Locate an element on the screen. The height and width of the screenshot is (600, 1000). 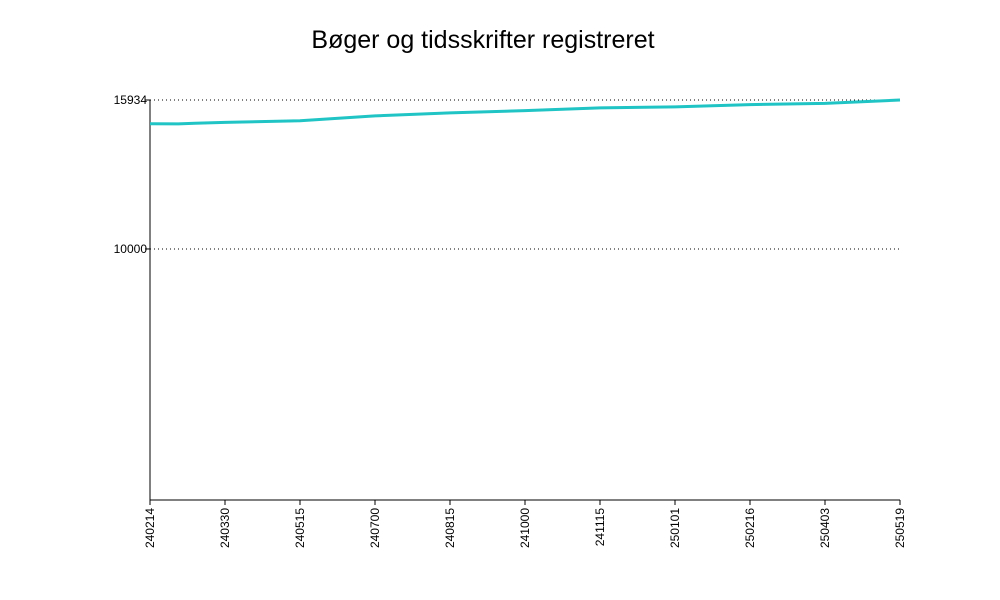
y-axis-ticks: 10000 15934 is located at coordinates (132, 174).